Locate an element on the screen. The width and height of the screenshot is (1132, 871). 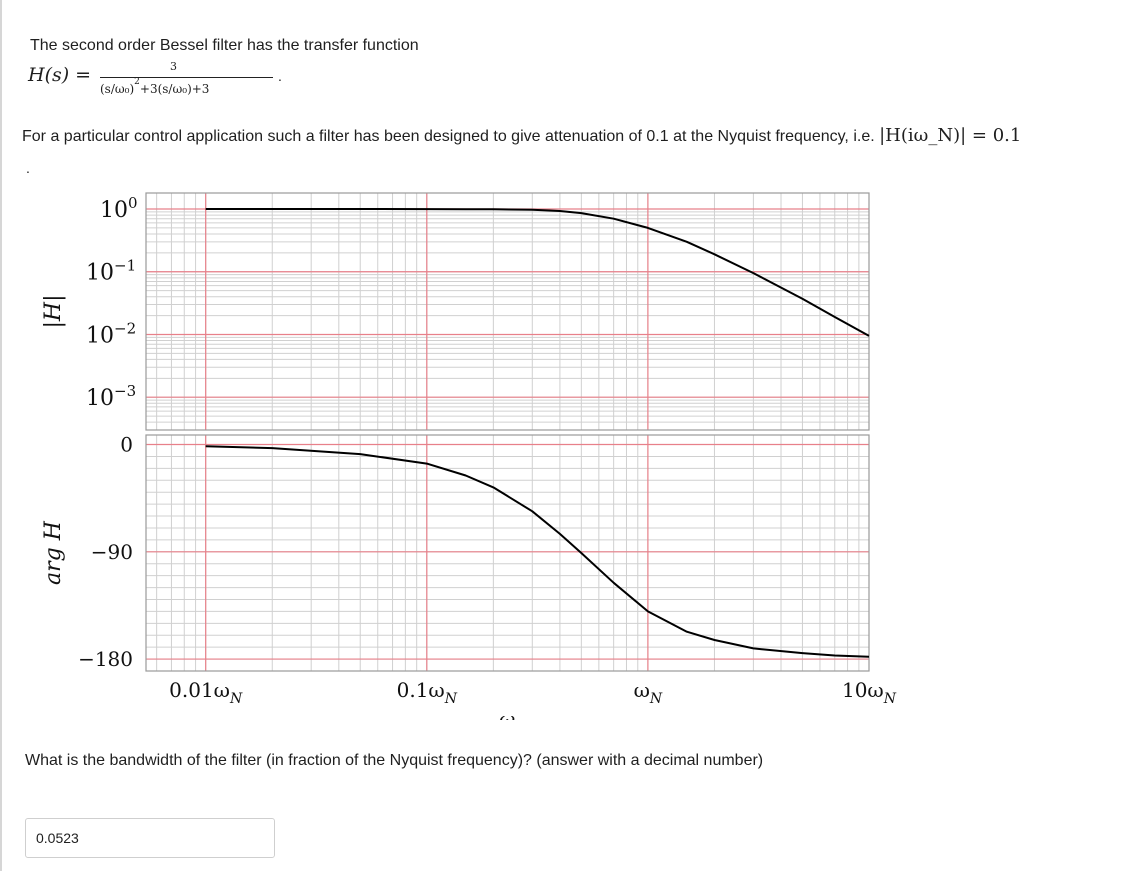
phase-curve is located at coordinates (537, 551).